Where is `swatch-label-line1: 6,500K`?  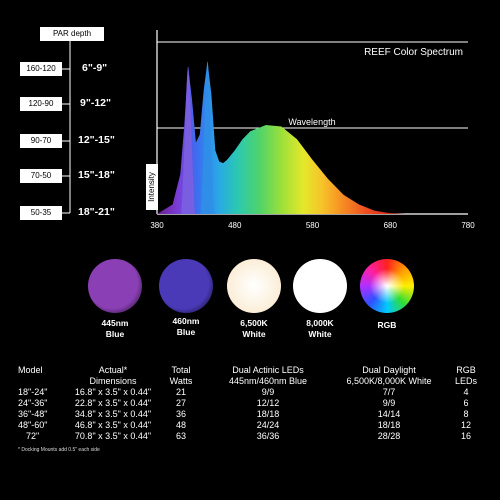
swatch-label-line1: 6,500K is located at coordinates (254, 323).